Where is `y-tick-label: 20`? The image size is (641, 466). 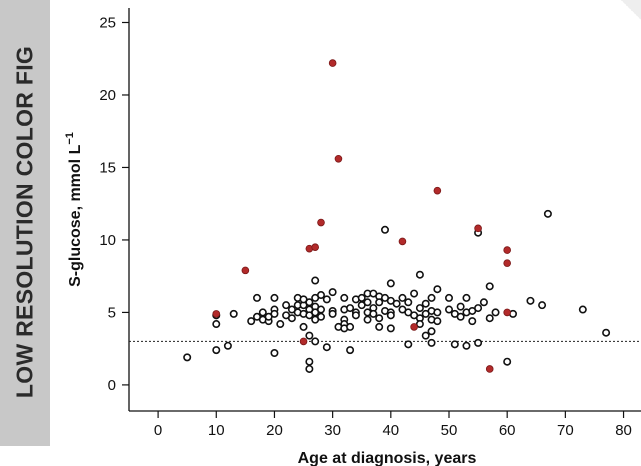 y-tick-label: 20 is located at coordinates (107, 95).